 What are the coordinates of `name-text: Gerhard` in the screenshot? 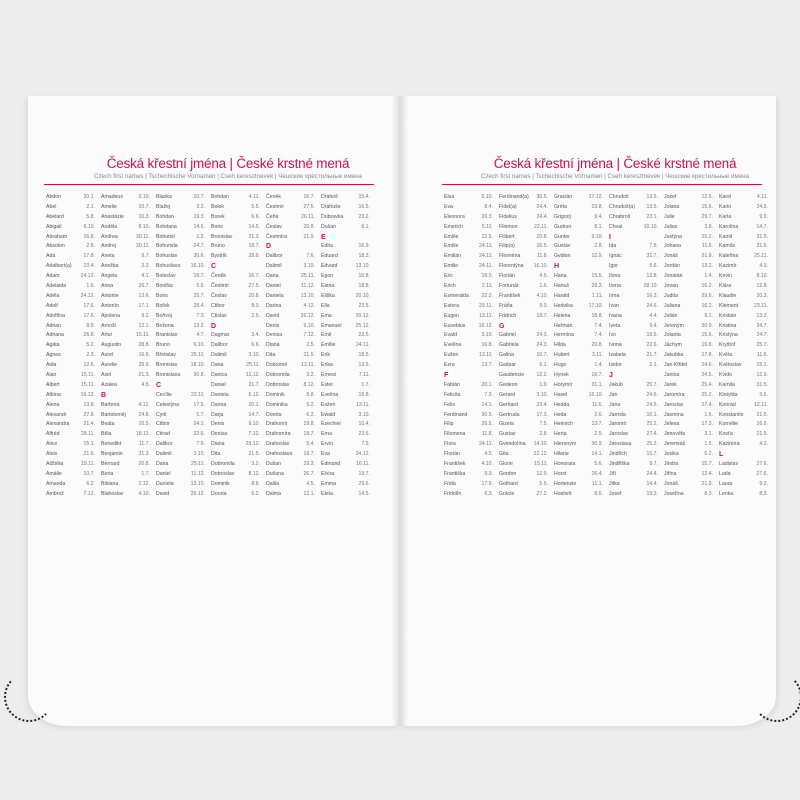 It's located at (509, 404).